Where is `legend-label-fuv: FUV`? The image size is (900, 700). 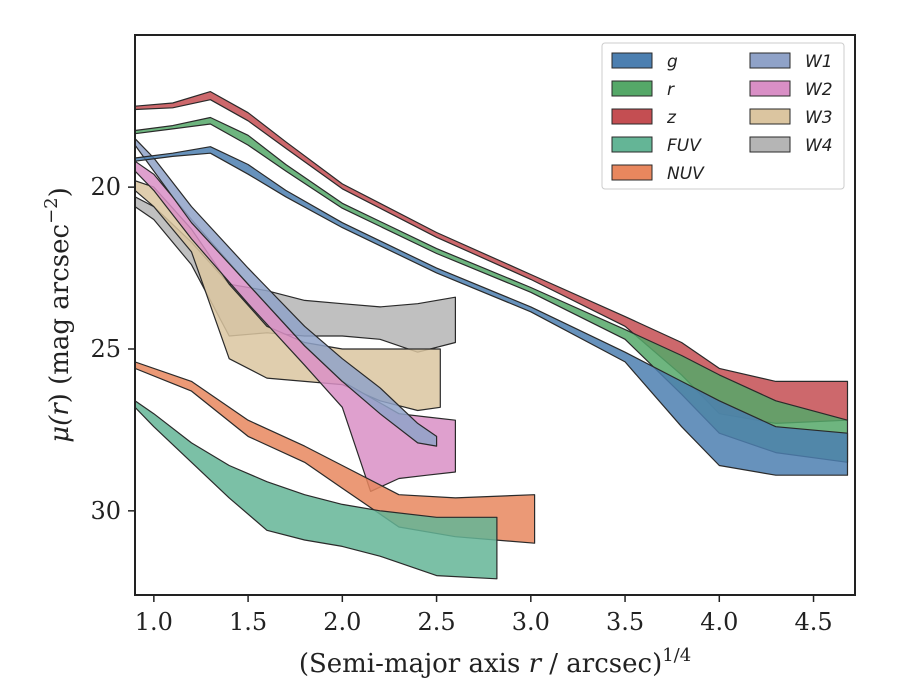 legend-label-fuv: FUV is located at coordinates (684, 146).